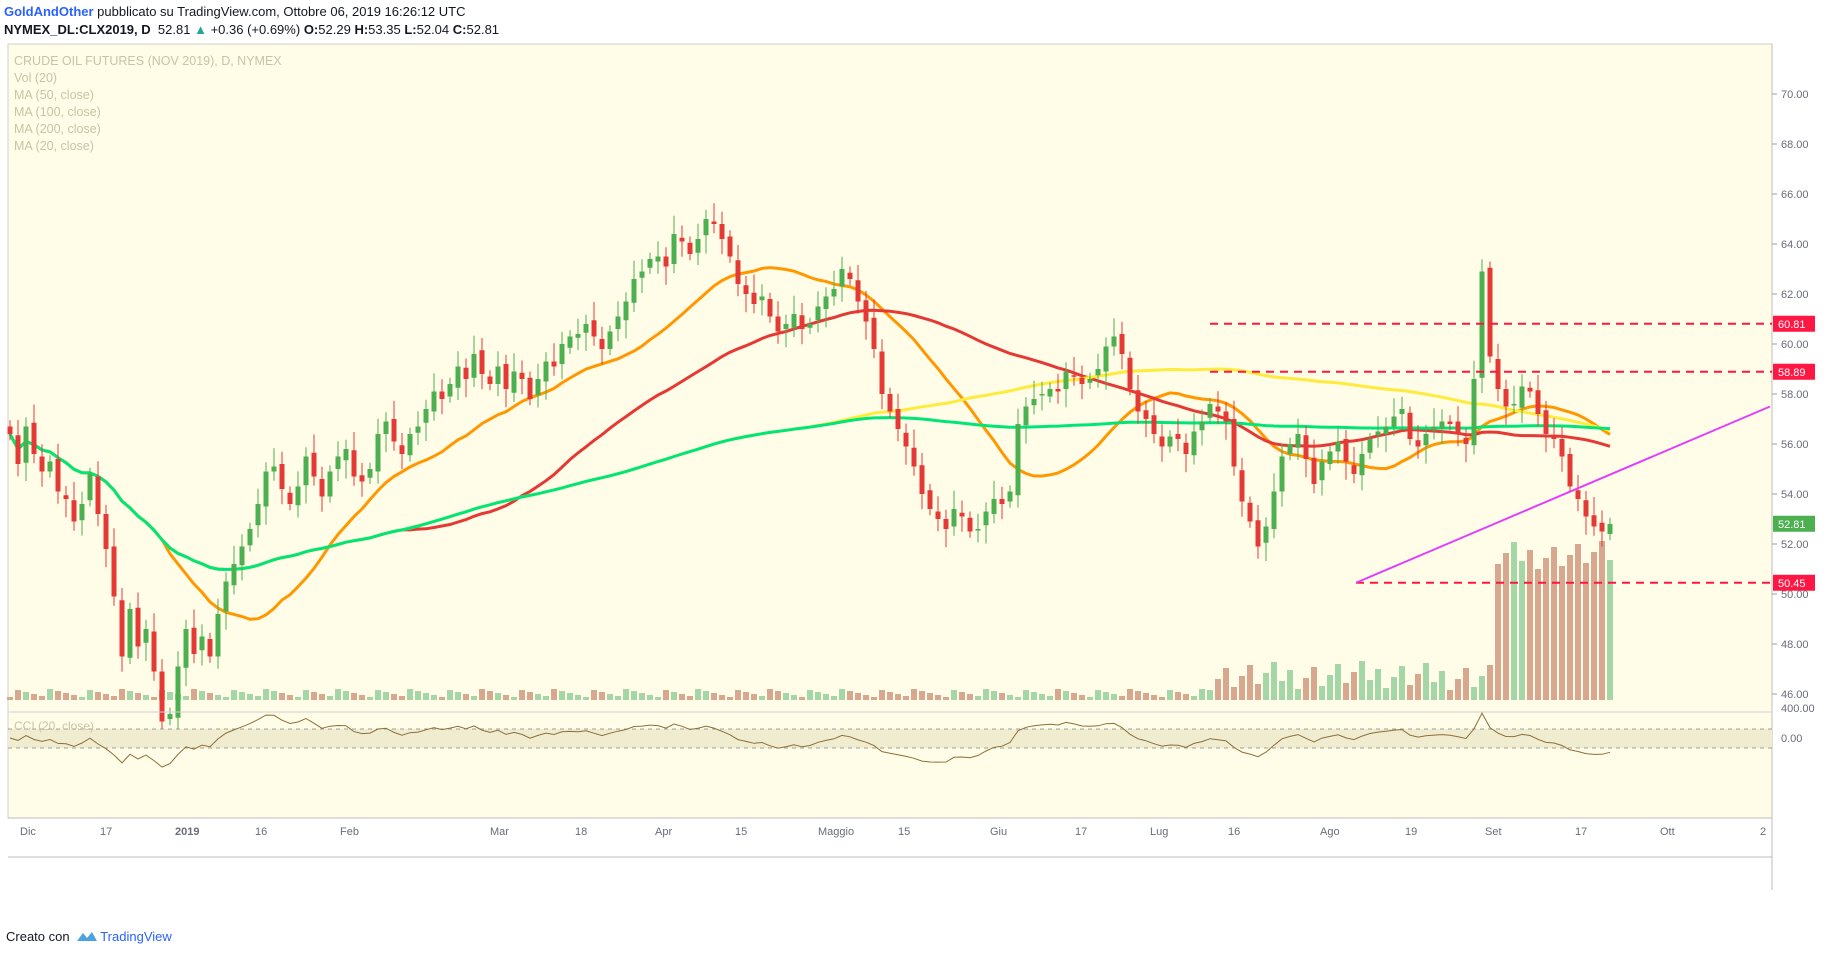 This screenshot has width=1828, height=955. I want to click on footer-brand: TradingView, so click(136, 936).